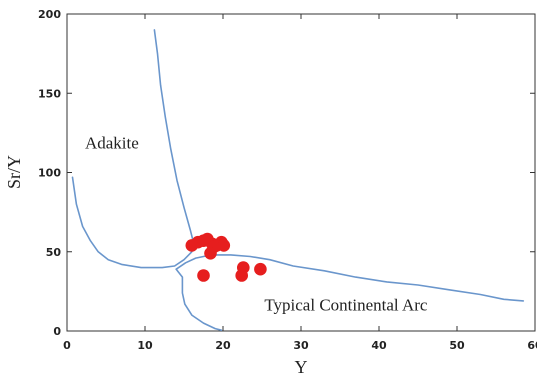 The height and width of the screenshot is (374, 537). What do you see at coordinates (49, 93) in the screenshot?
I see `y-tick-label: 150` at bounding box center [49, 93].